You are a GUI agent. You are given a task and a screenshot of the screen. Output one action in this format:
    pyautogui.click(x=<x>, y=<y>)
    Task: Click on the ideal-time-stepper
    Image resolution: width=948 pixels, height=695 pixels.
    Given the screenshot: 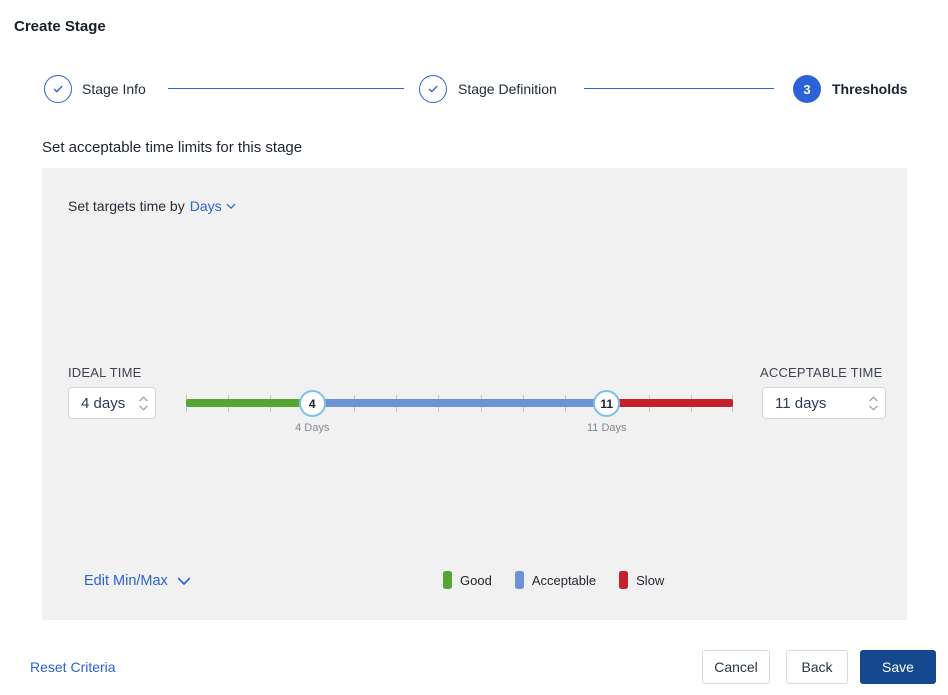 What is the action you would take?
    pyautogui.click(x=143, y=403)
    